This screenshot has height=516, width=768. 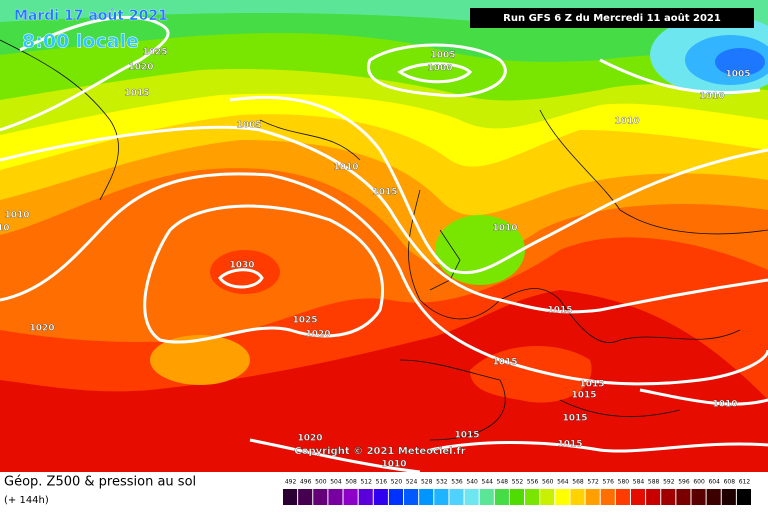 I want to click on scale-label: 544, so click(x=488, y=482).